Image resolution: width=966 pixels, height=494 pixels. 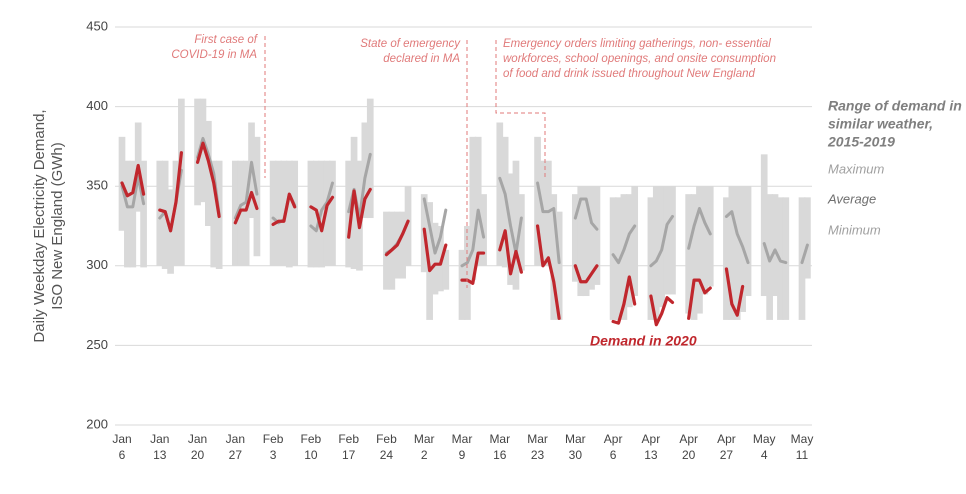 I want to click on legend-title: similar weather,, so click(x=880, y=124).